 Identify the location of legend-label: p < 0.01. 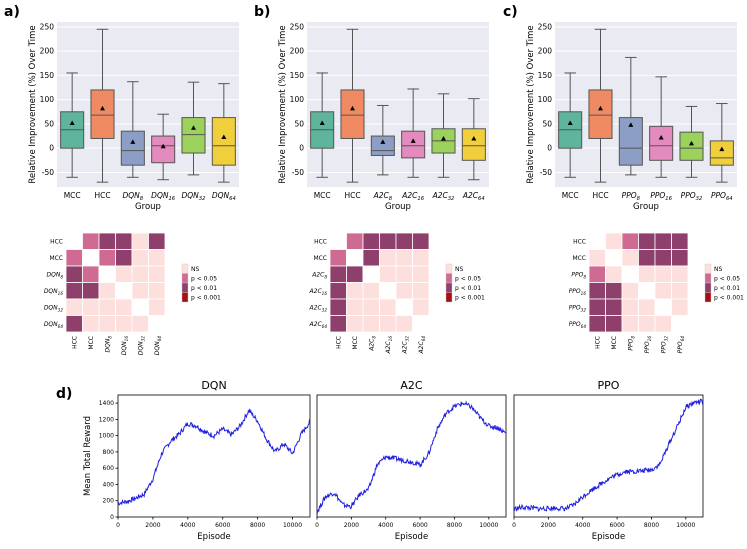
(204, 288).